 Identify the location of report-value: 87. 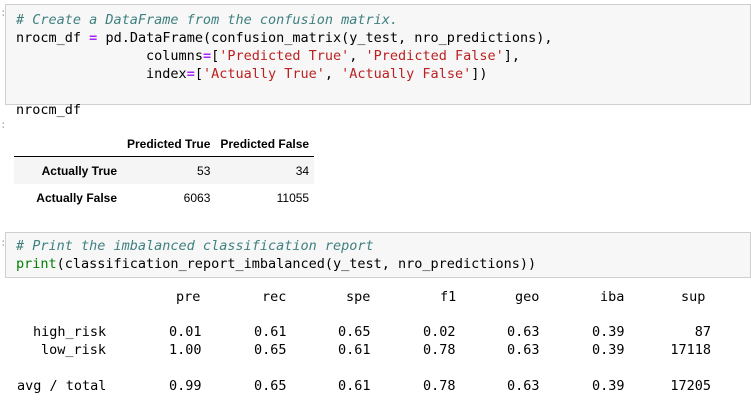
(702, 332).